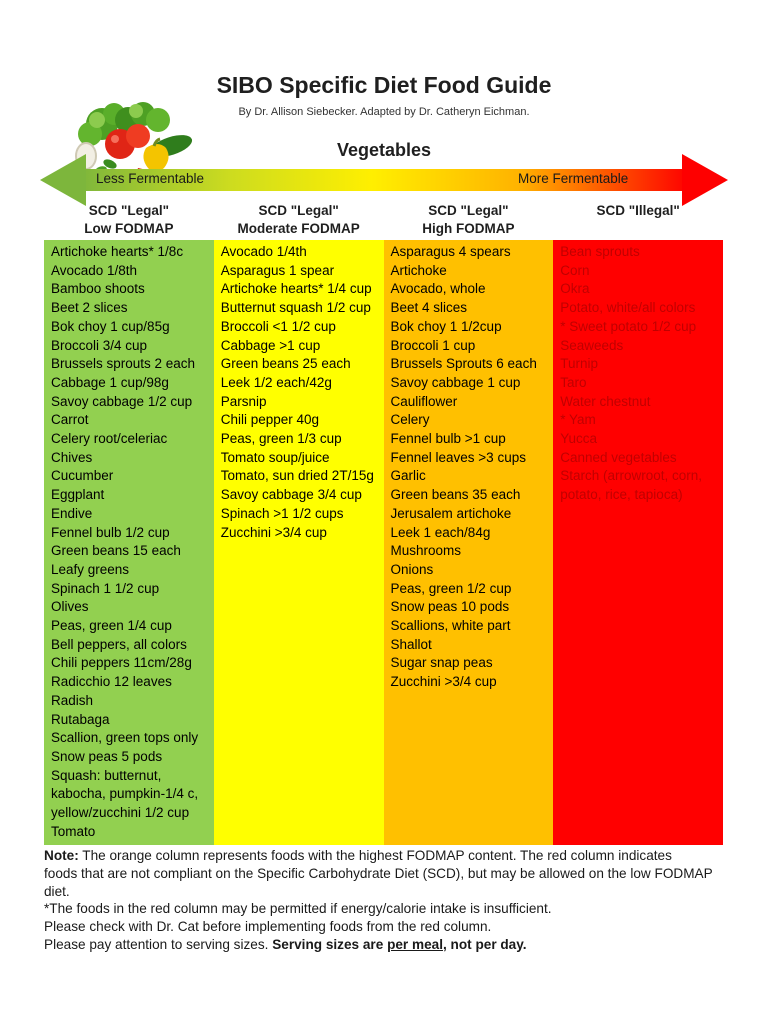 The width and height of the screenshot is (768, 1024). I want to click on food-item: Avocado 1/8th, so click(94, 270).